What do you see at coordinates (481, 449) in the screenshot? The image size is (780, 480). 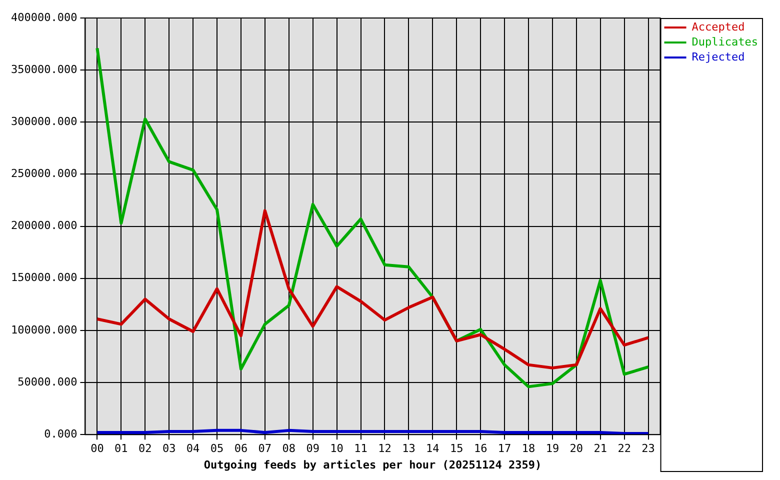 I see `x-tick-label: 16` at bounding box center [481, 449].